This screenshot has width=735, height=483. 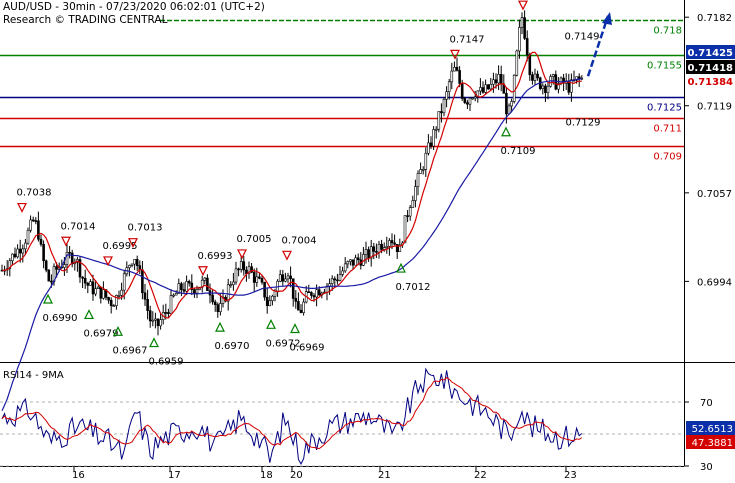 I want to click on price-tag-bg-0.71425, so click(x=710, y=52).